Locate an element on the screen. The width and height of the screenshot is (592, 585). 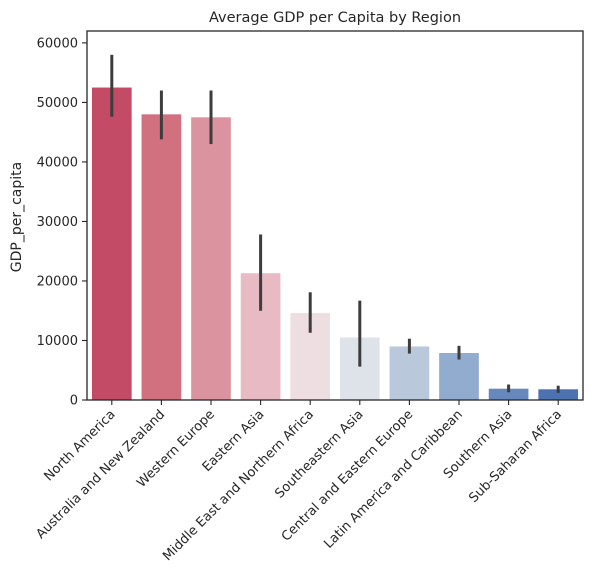
x-tick-label: Sub-Saharan Africa is located at coordinates (515, 456).